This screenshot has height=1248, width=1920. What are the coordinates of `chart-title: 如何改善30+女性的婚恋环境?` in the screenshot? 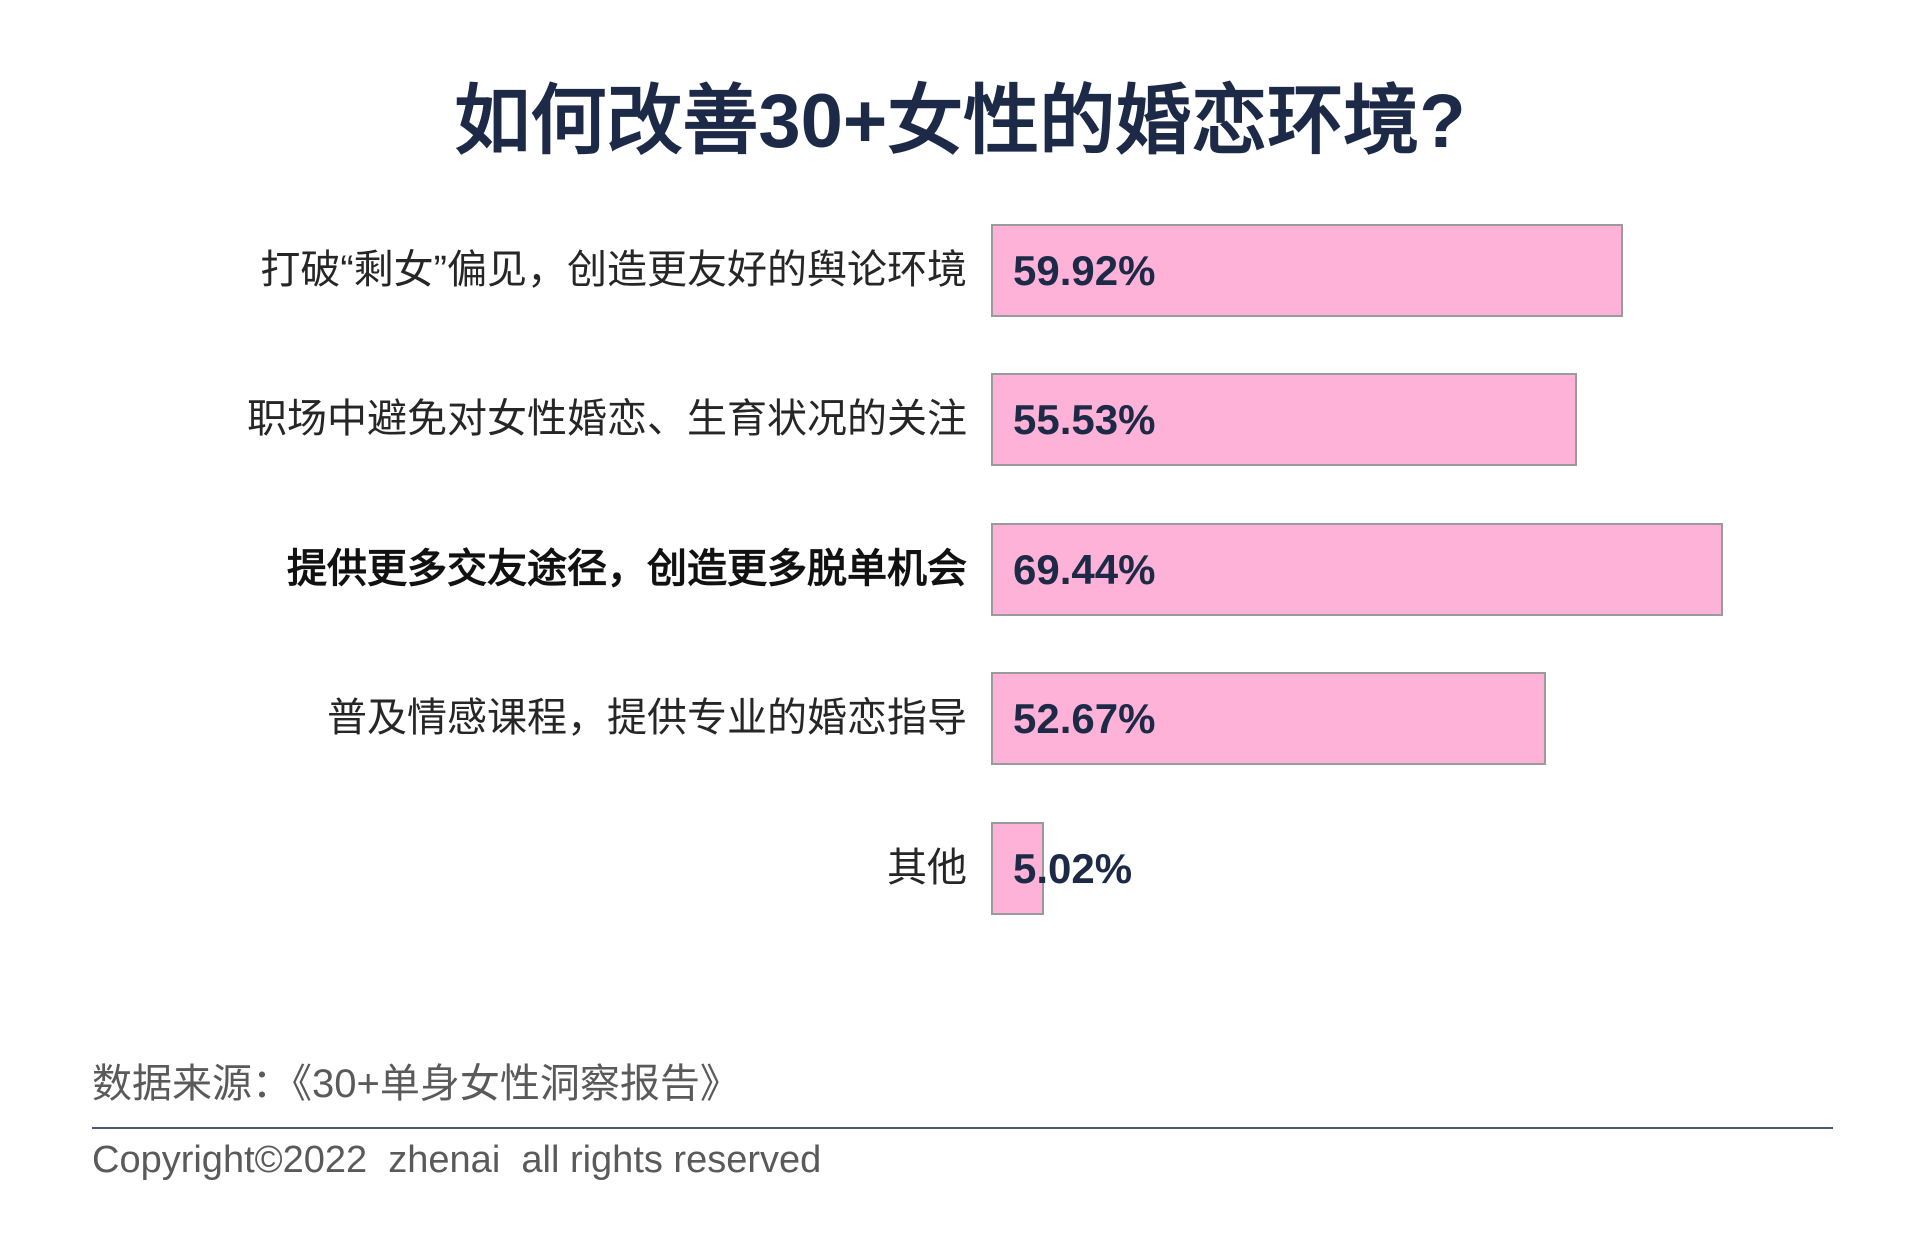 It's located at (960, 121).